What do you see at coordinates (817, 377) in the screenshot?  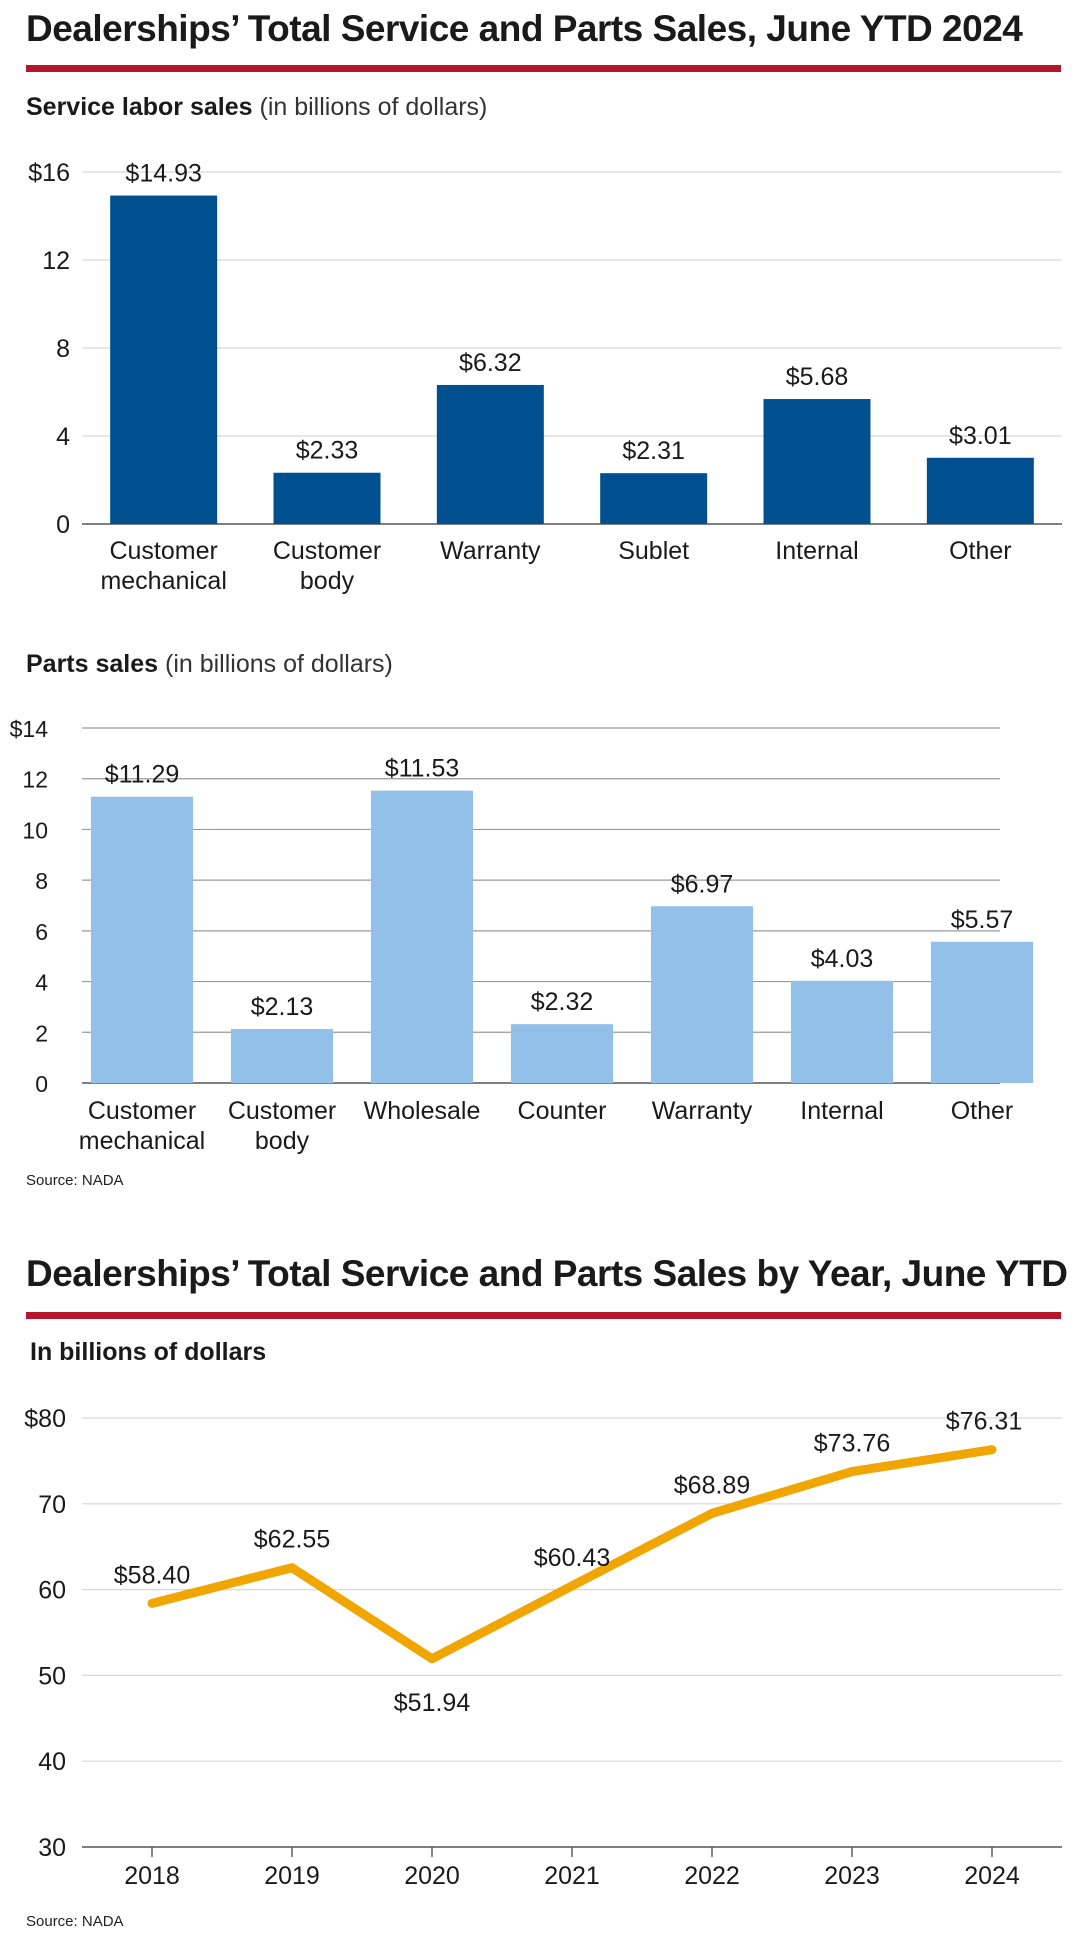 I see `data-label: $5.68` at bounding box center [817, 377].